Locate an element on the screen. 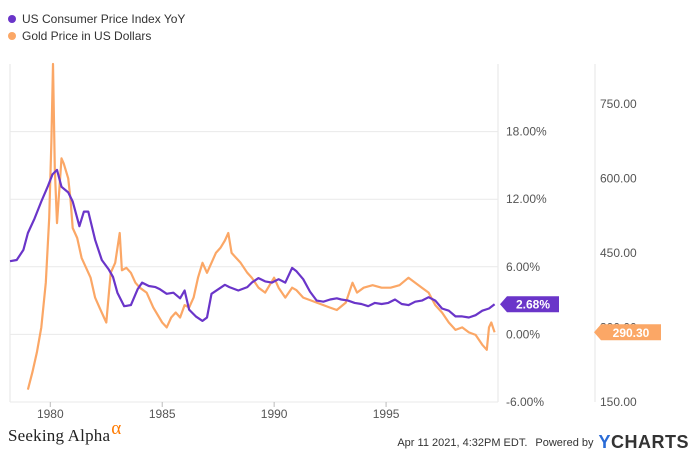 The height and width of the screenshot is (460, 697). x-tick-label: 1980 is located at coordinates (50, 414).